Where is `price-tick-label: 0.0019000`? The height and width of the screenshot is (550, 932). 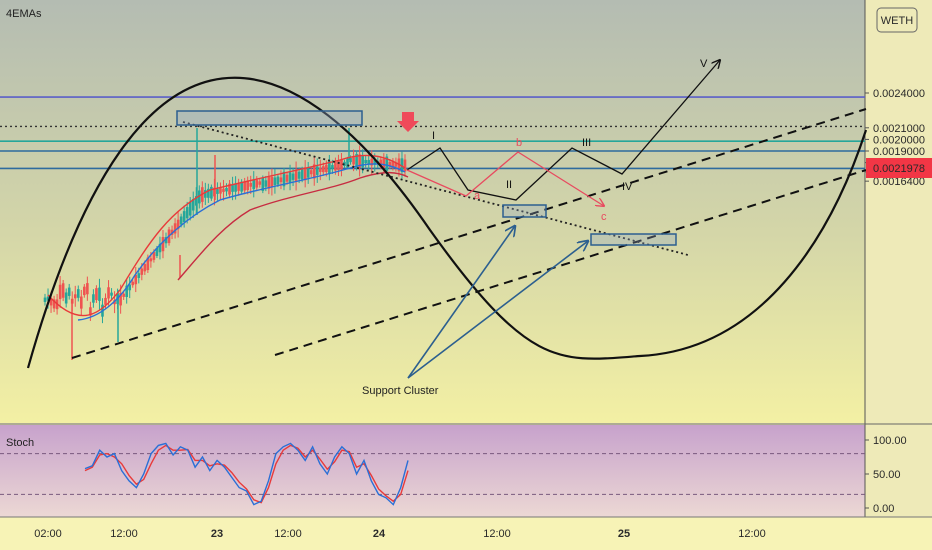 price-tick-label: 0.0019000 is located at coordinates (899, 152).